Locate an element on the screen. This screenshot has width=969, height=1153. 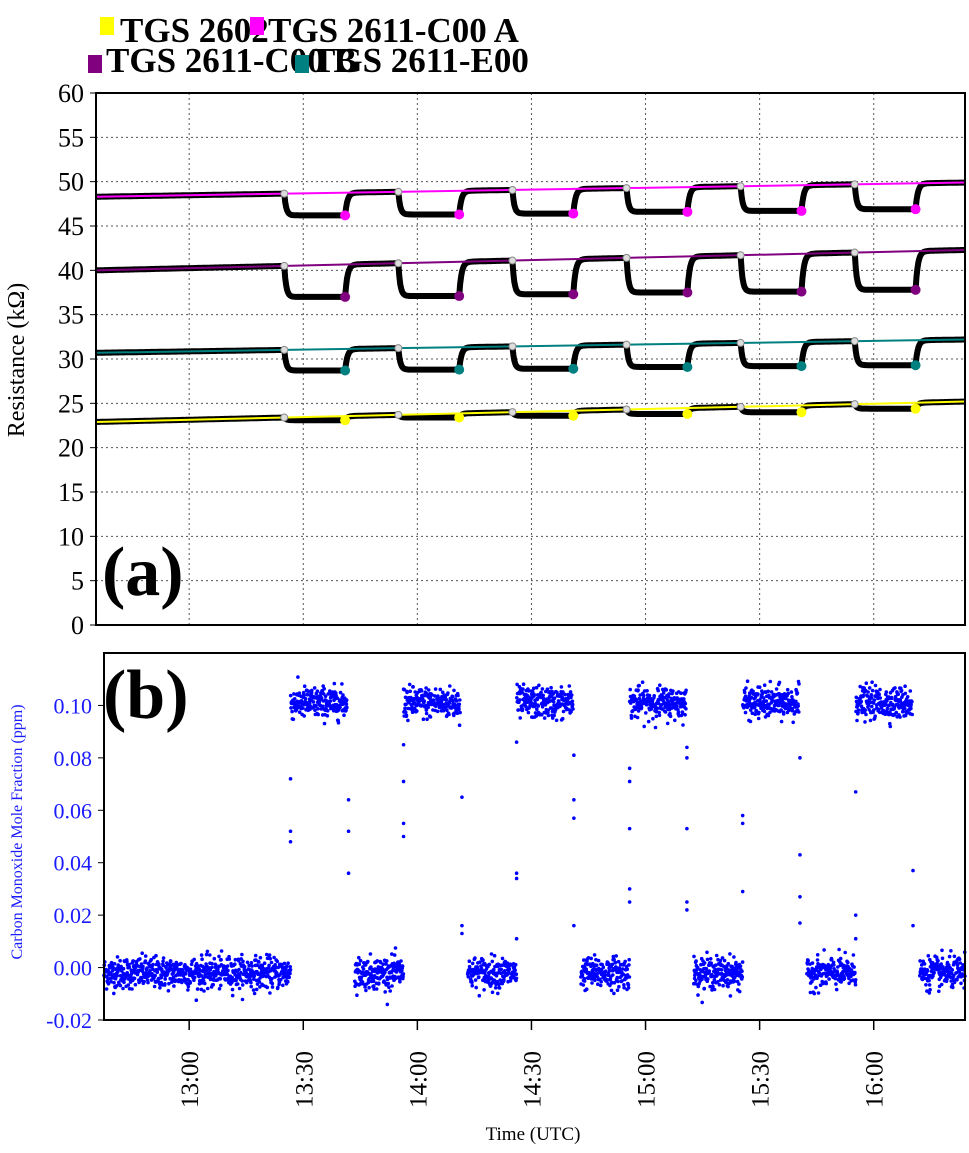
y-tick-label: 40 is located at coordinates (71, 270).